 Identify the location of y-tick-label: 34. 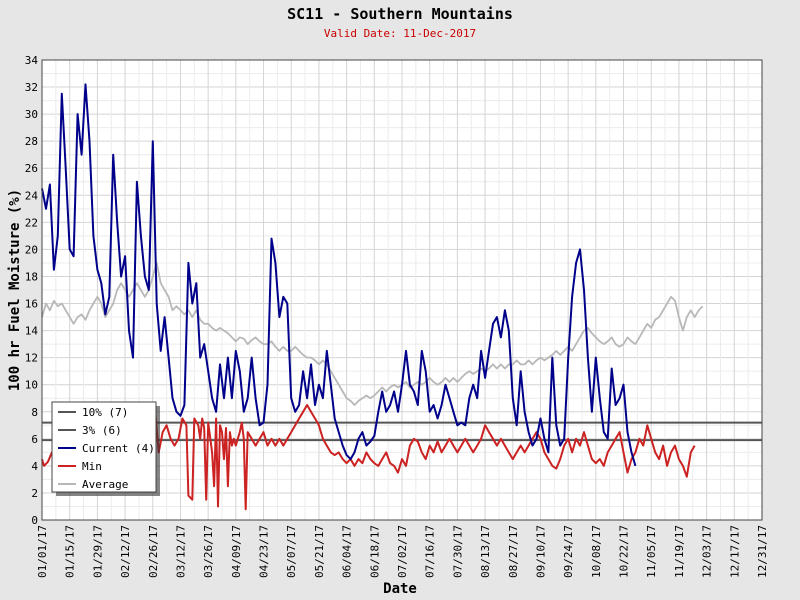
(32, 60).